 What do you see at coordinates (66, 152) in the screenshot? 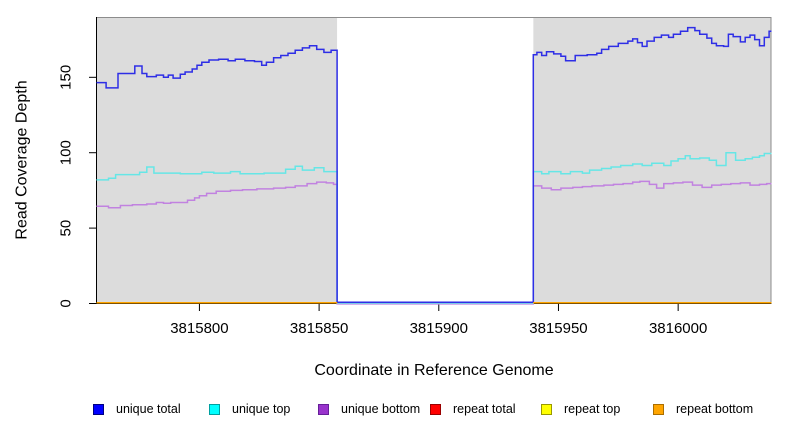
I see `y-tick-label: 100` at bounding box center [66, 152].